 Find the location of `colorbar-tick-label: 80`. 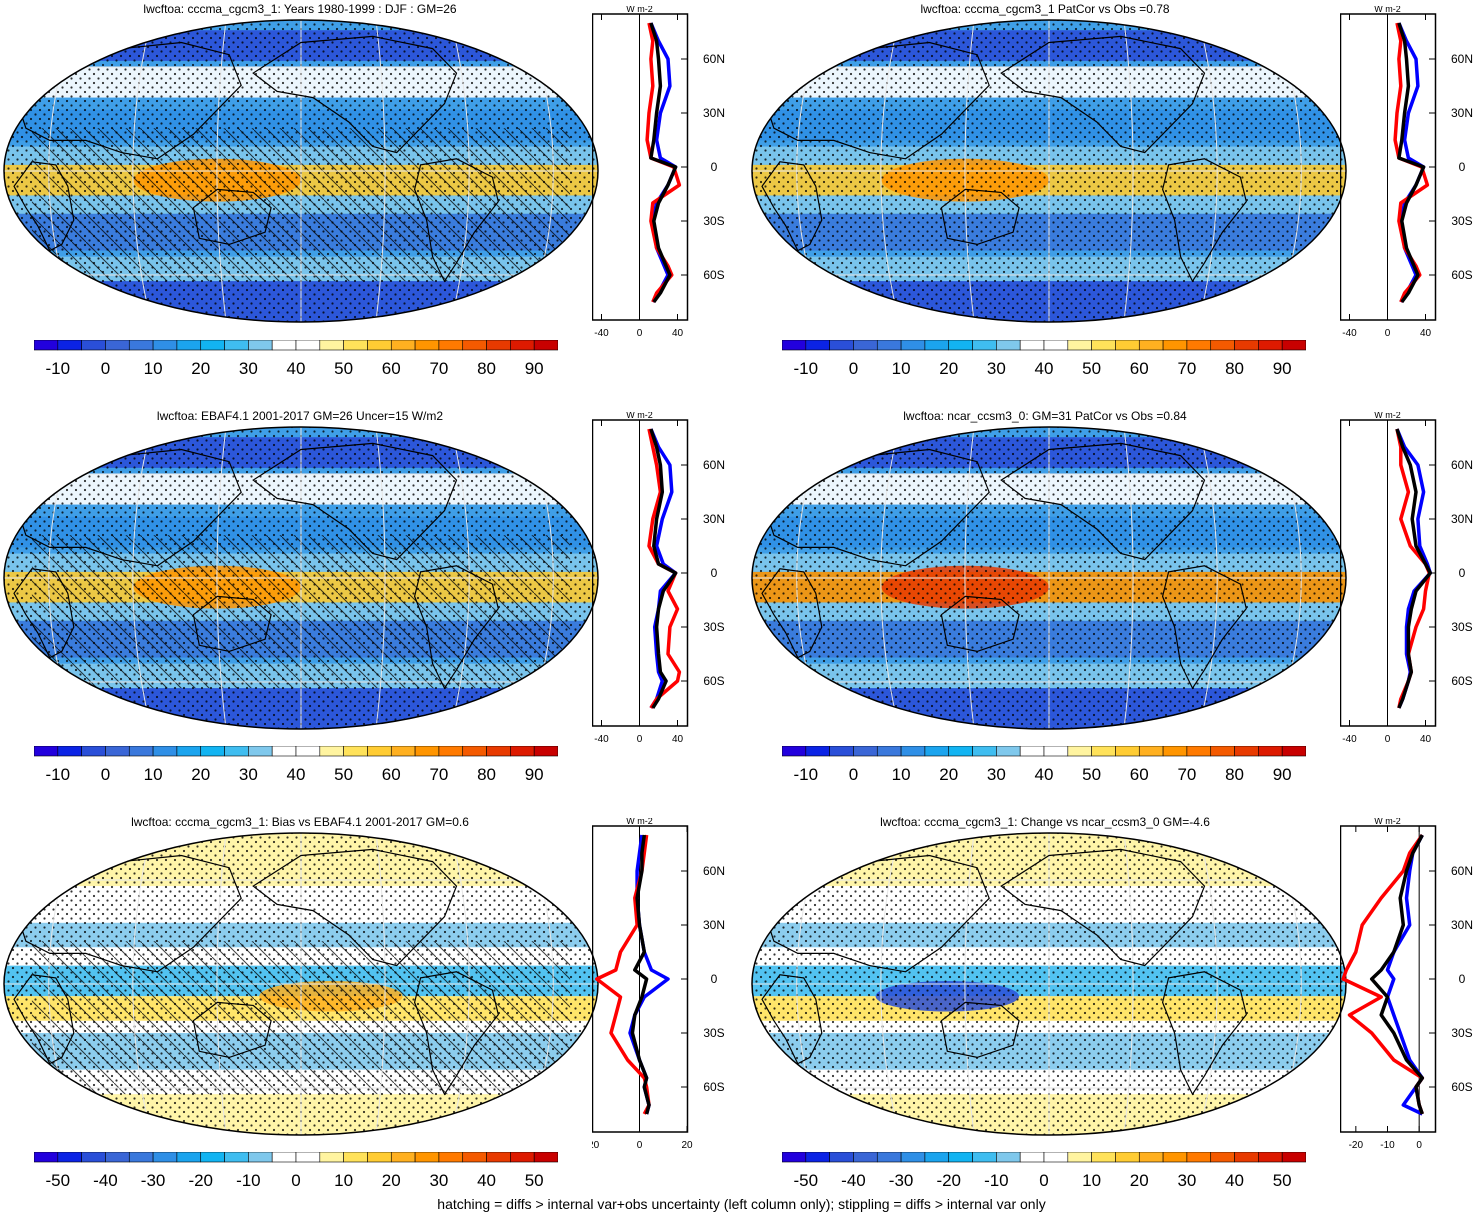

colorbar-tick-label: 80 is located at coordinates (1234, 368).